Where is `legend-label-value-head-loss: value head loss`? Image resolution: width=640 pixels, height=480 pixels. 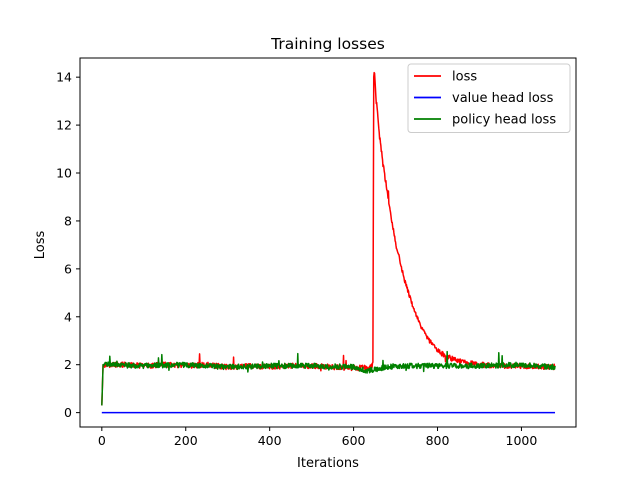
legend-label-value-head-loss: value head loss is located at coordinates (503, 98).